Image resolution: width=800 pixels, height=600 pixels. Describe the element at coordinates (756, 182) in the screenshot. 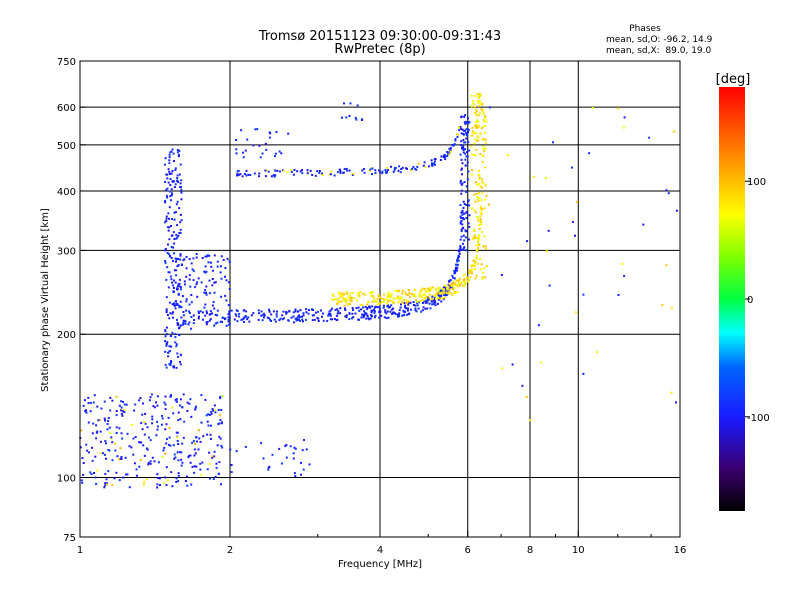

I see `colorbar-tick-label: 100` at that location.